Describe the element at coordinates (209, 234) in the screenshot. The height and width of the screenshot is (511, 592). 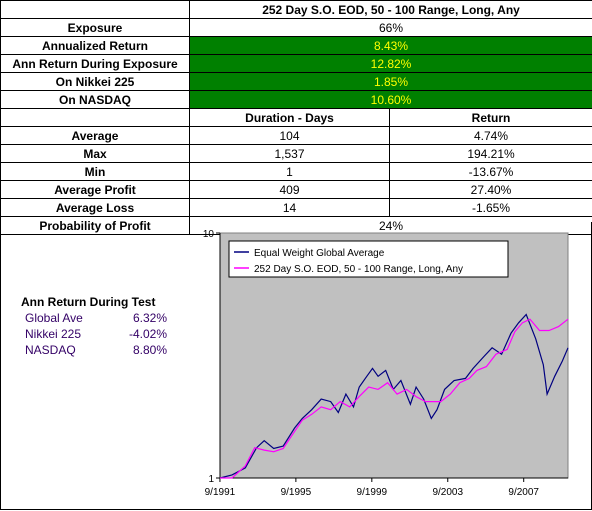
I see `y-tick-label: 10` at that location.